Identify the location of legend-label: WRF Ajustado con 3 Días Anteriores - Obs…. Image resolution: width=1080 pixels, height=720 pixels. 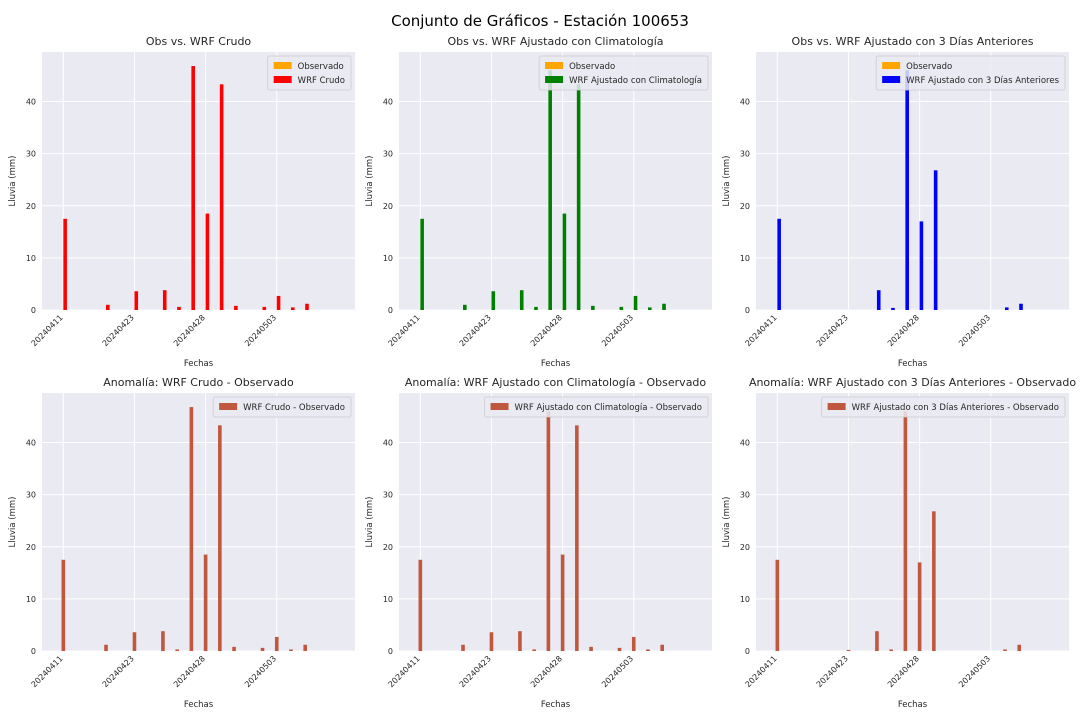
(955, 408).